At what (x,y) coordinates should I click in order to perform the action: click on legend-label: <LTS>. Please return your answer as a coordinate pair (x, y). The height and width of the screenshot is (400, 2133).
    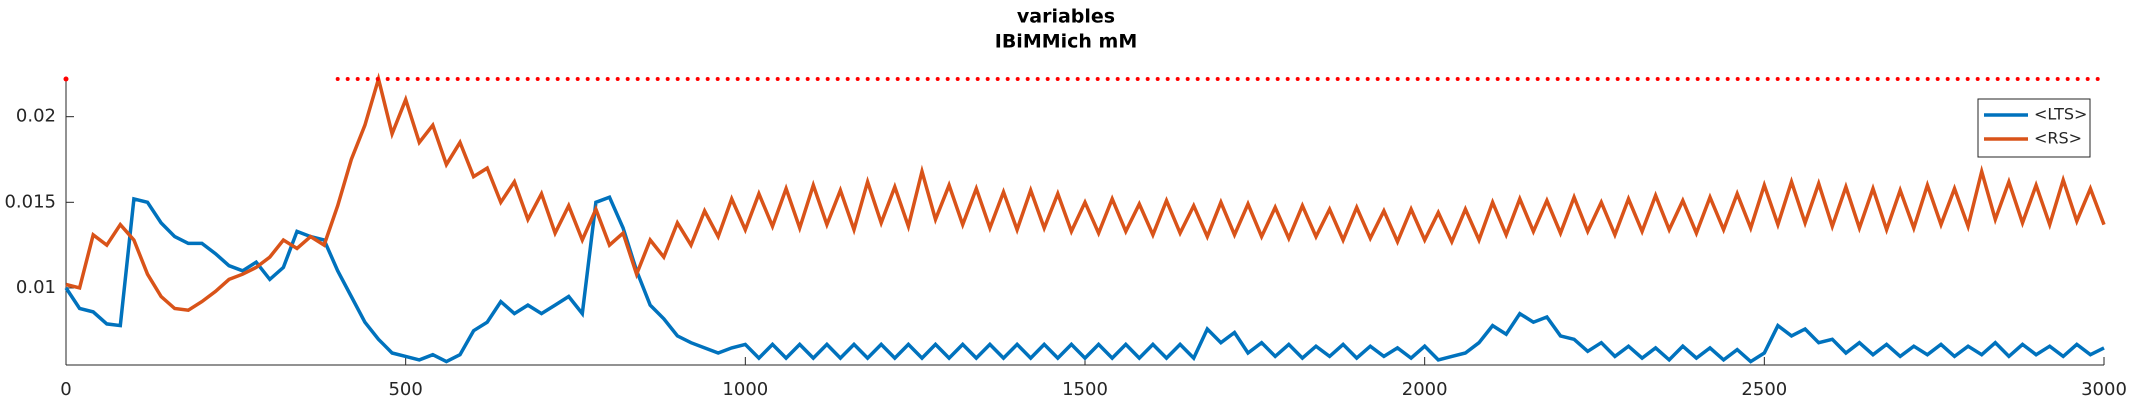
    Looking at the image, I should click on (2060, 114).